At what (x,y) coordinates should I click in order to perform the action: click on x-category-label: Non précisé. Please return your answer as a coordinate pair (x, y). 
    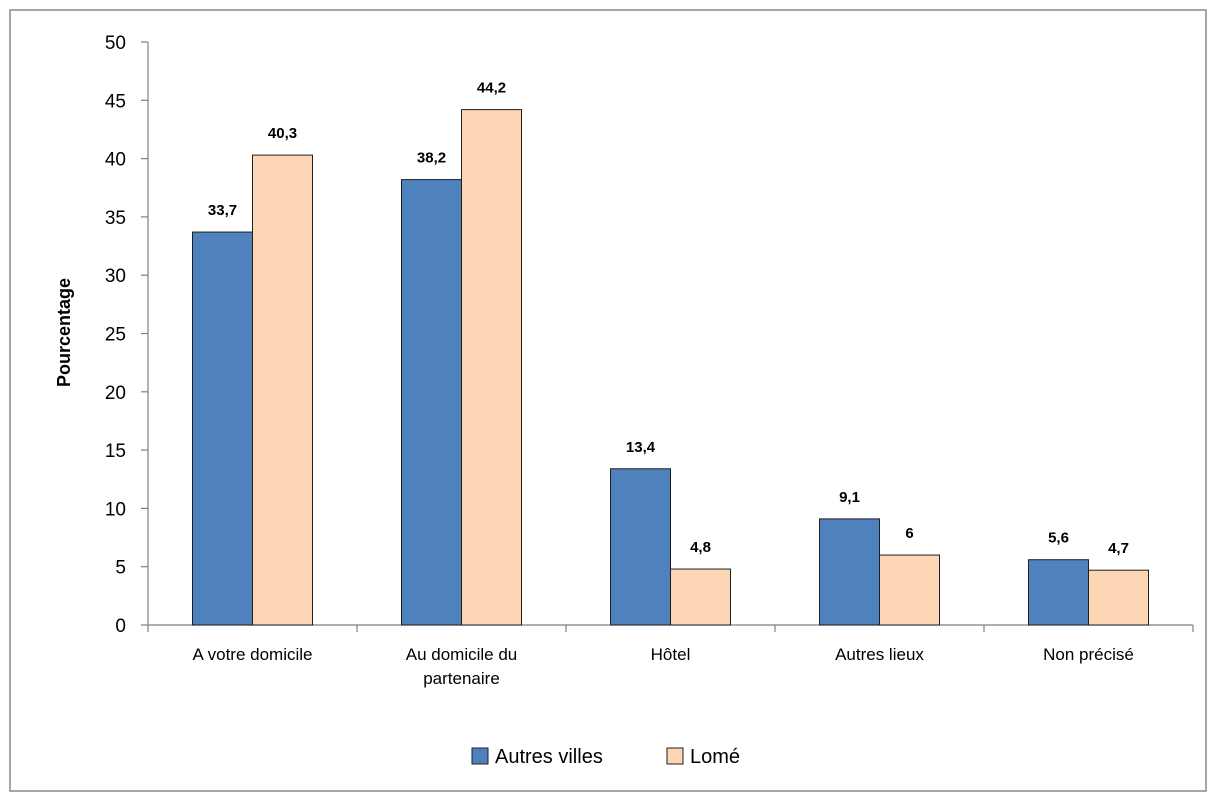
    Looking at the image, I should click on (1088, 654).